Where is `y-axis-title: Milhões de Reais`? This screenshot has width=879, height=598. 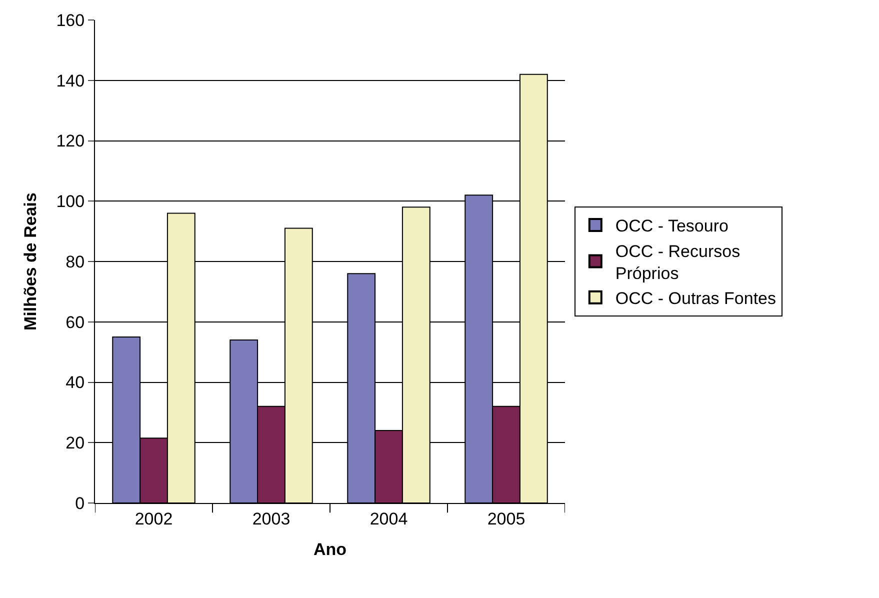 y-axis-title: Milhões de Reais is located at coordinates (30, 261).